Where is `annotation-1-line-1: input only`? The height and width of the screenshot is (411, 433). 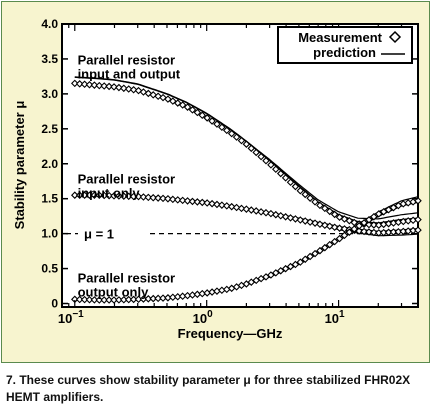 annotation-1-line-1: input only is located at coordinates (109, 192).